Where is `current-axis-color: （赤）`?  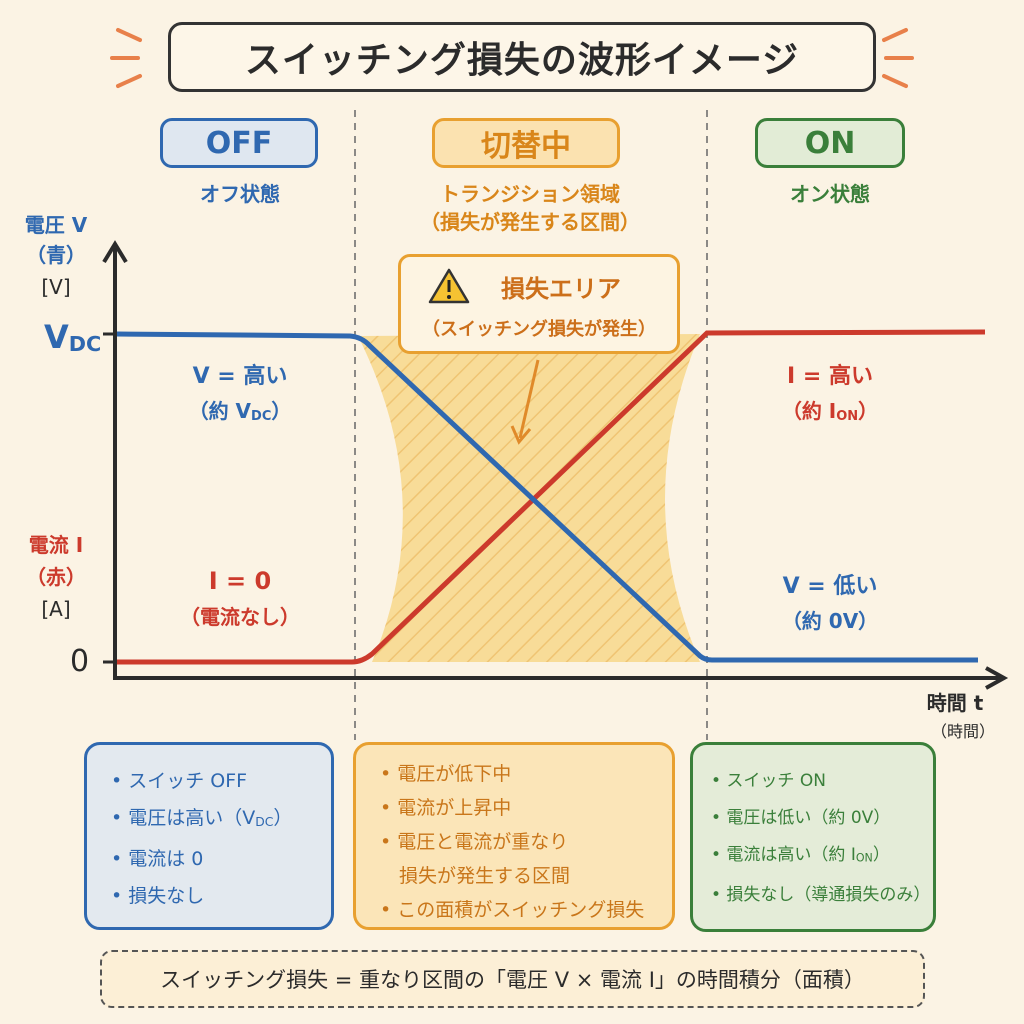
current-axis-color: （赤） is located at coordinates (56, 577).